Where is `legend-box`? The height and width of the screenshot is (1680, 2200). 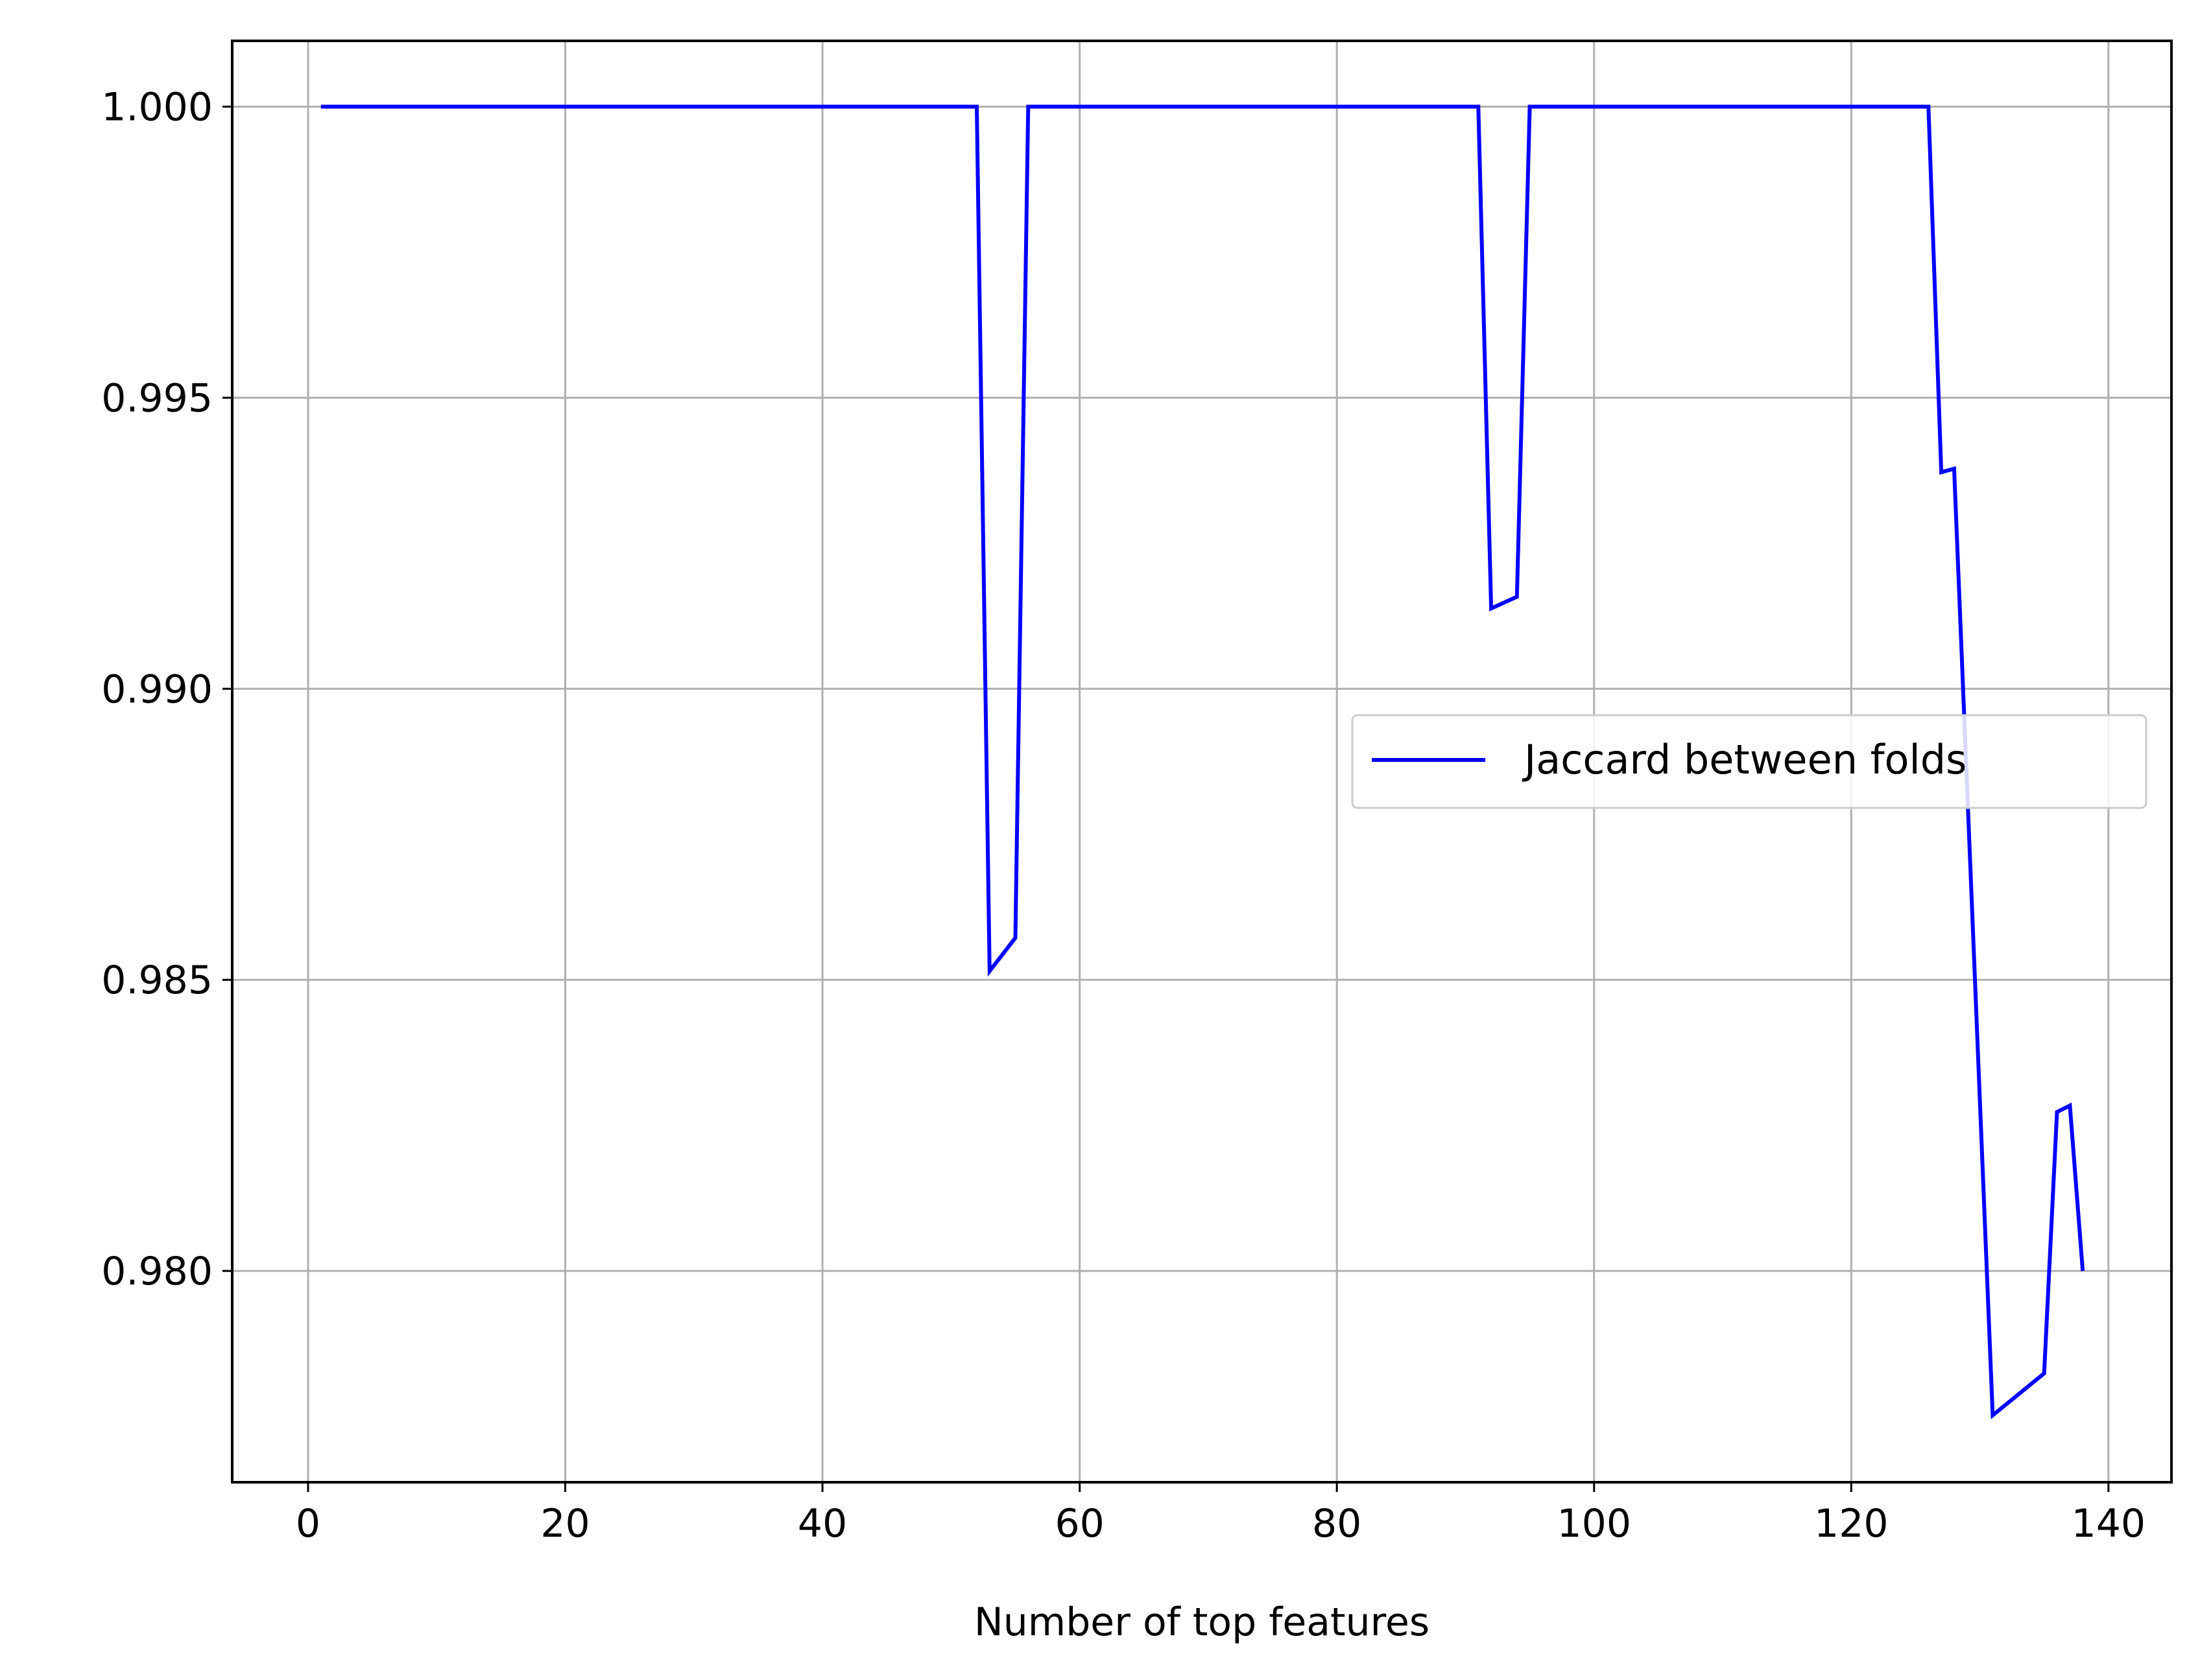
legend-box is located at coordinates (1749, 761).